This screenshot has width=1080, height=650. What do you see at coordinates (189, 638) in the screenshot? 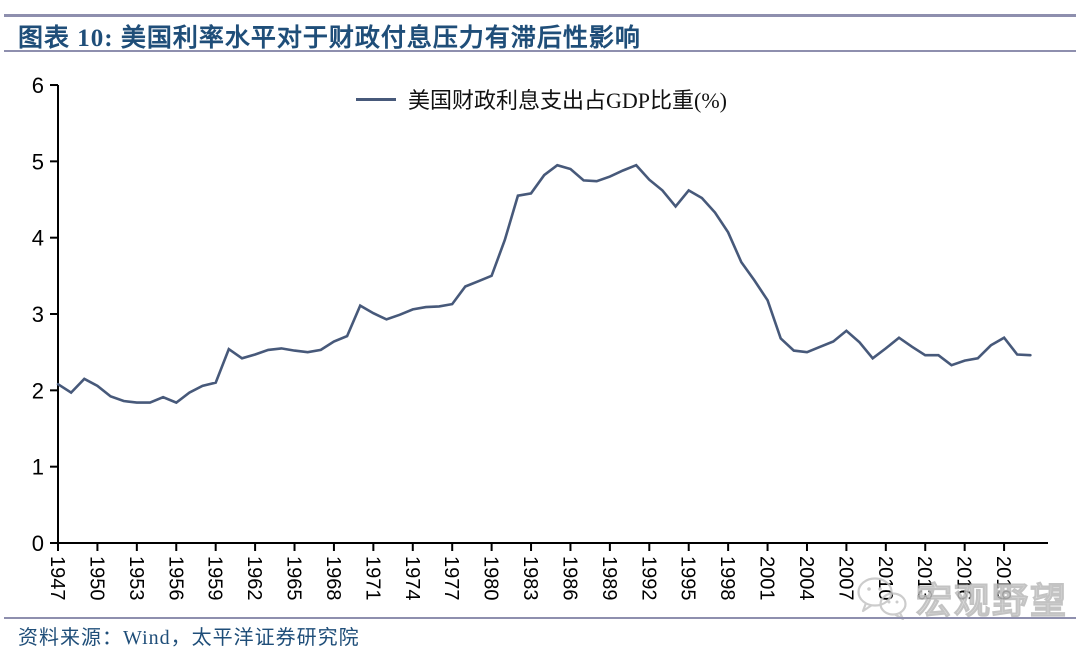
I see `source-text: 资料来源：Wind，太平洋证券研究院` at bounding box center [189, 638].